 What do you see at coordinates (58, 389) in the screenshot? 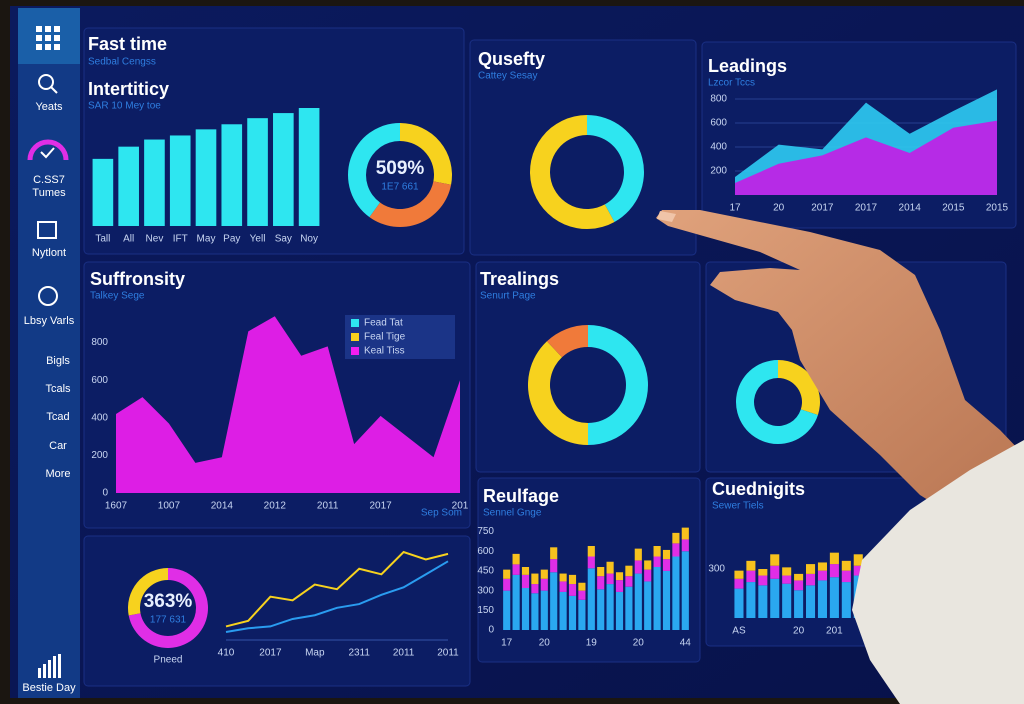
I see `sidebar-item: Tcals` at bounding box center [58, 389].